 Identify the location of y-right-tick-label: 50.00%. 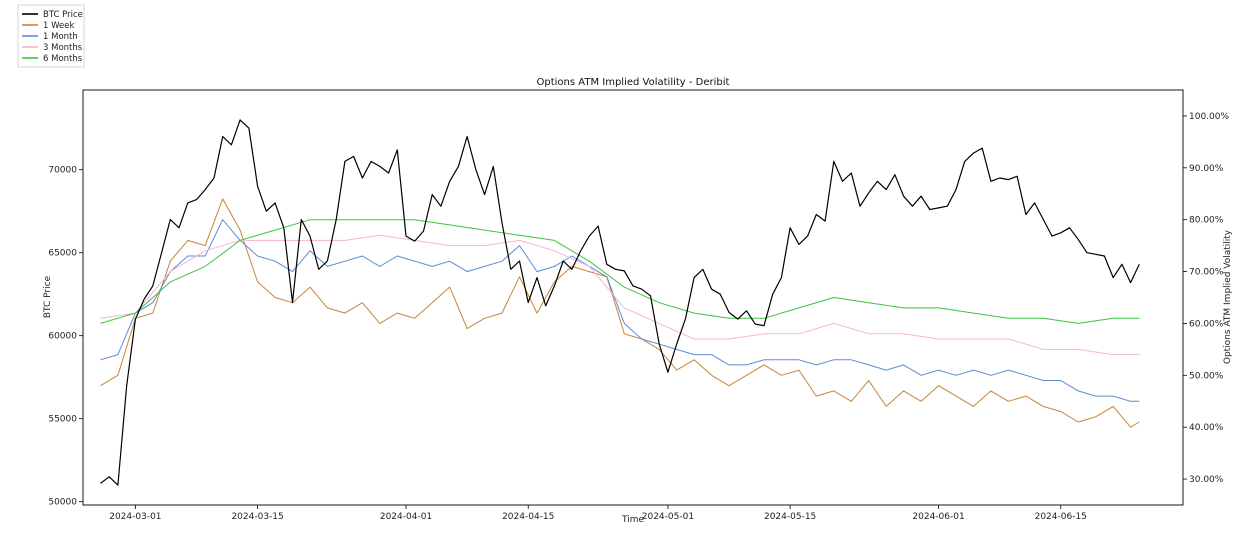
(1206, 376).